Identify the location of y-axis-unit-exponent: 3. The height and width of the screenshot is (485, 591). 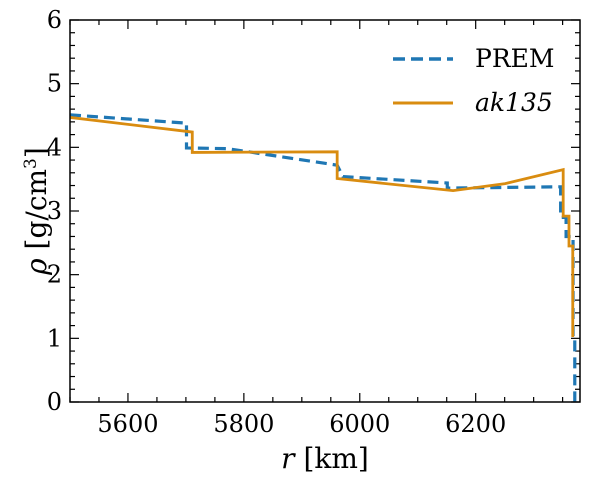
(31, 163).